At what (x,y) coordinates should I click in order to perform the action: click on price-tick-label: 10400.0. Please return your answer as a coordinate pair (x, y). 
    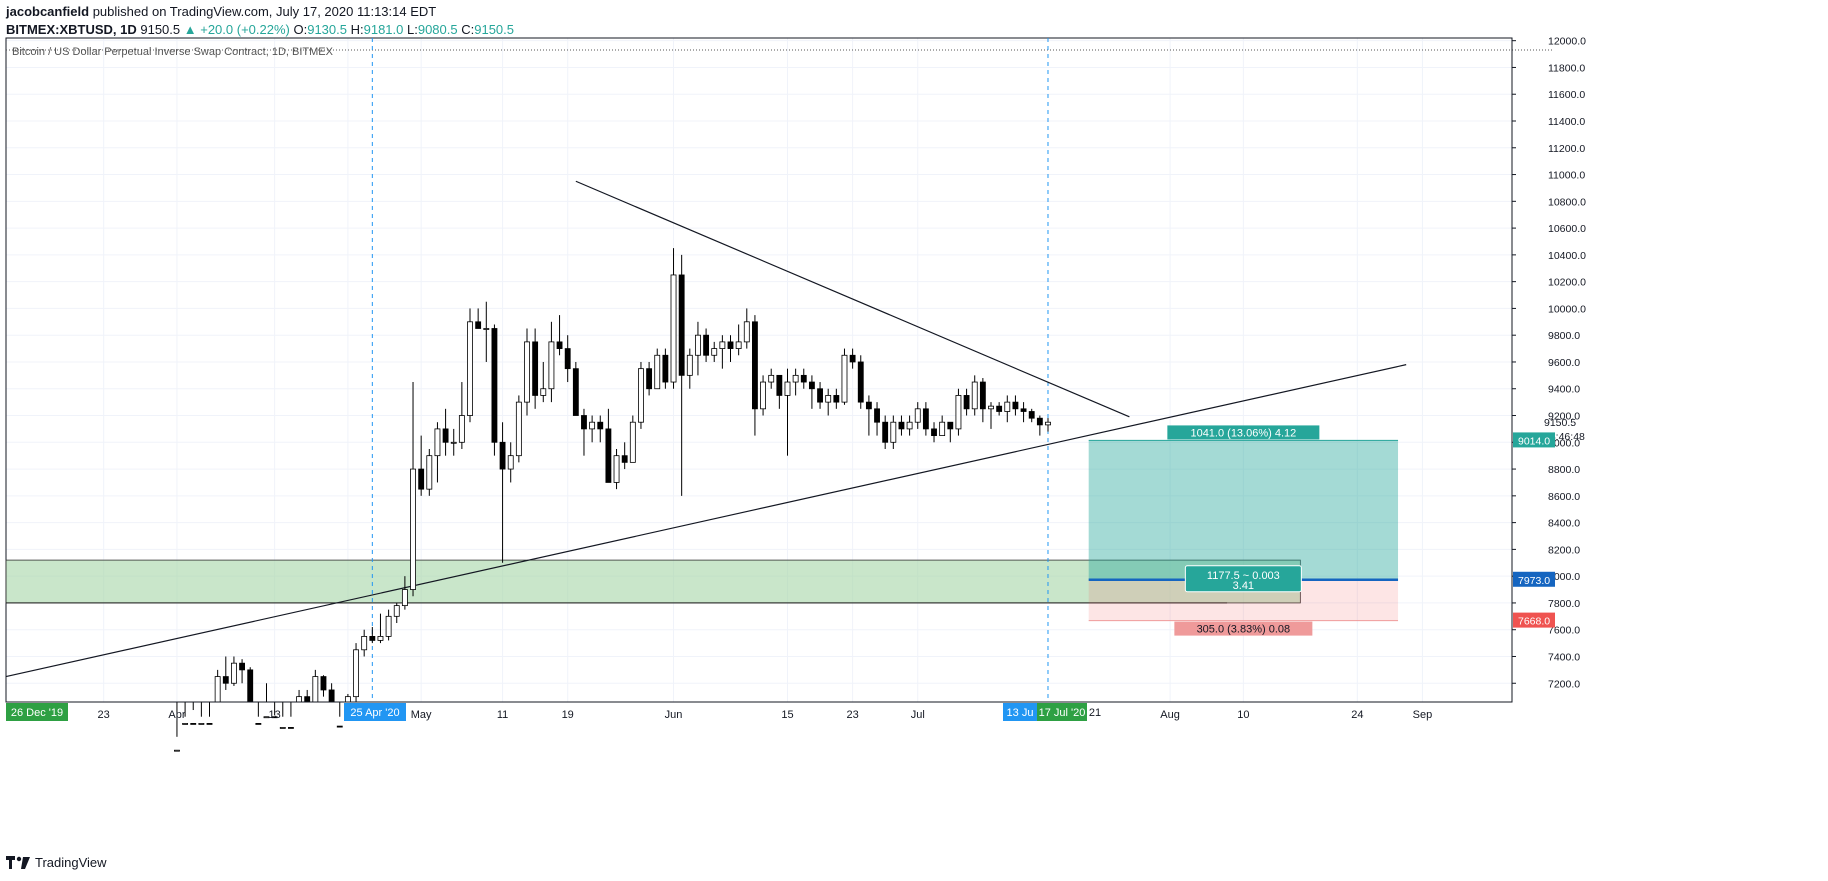
    Looking at the image, I should click on (1567, 256).